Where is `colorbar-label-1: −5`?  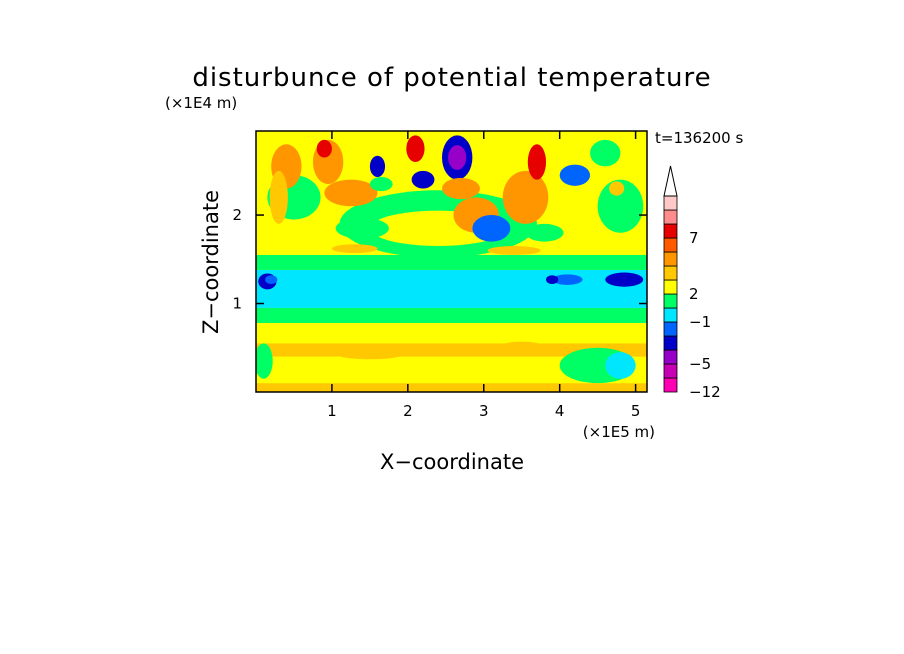 colorbar-label-1: −5 is located at coordinates (700, 364).